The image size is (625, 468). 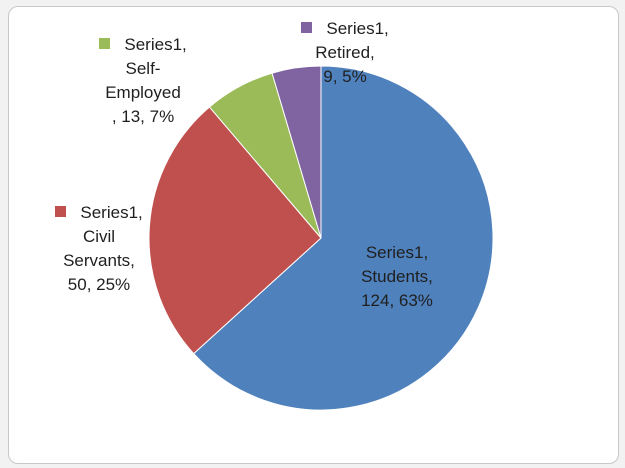 What do you see at coordinates (143, 81) in the screenshot?
I see `data-label-self-employed: Series1, Self- Employed , 13, 7%` at bounding box center [143, 81].